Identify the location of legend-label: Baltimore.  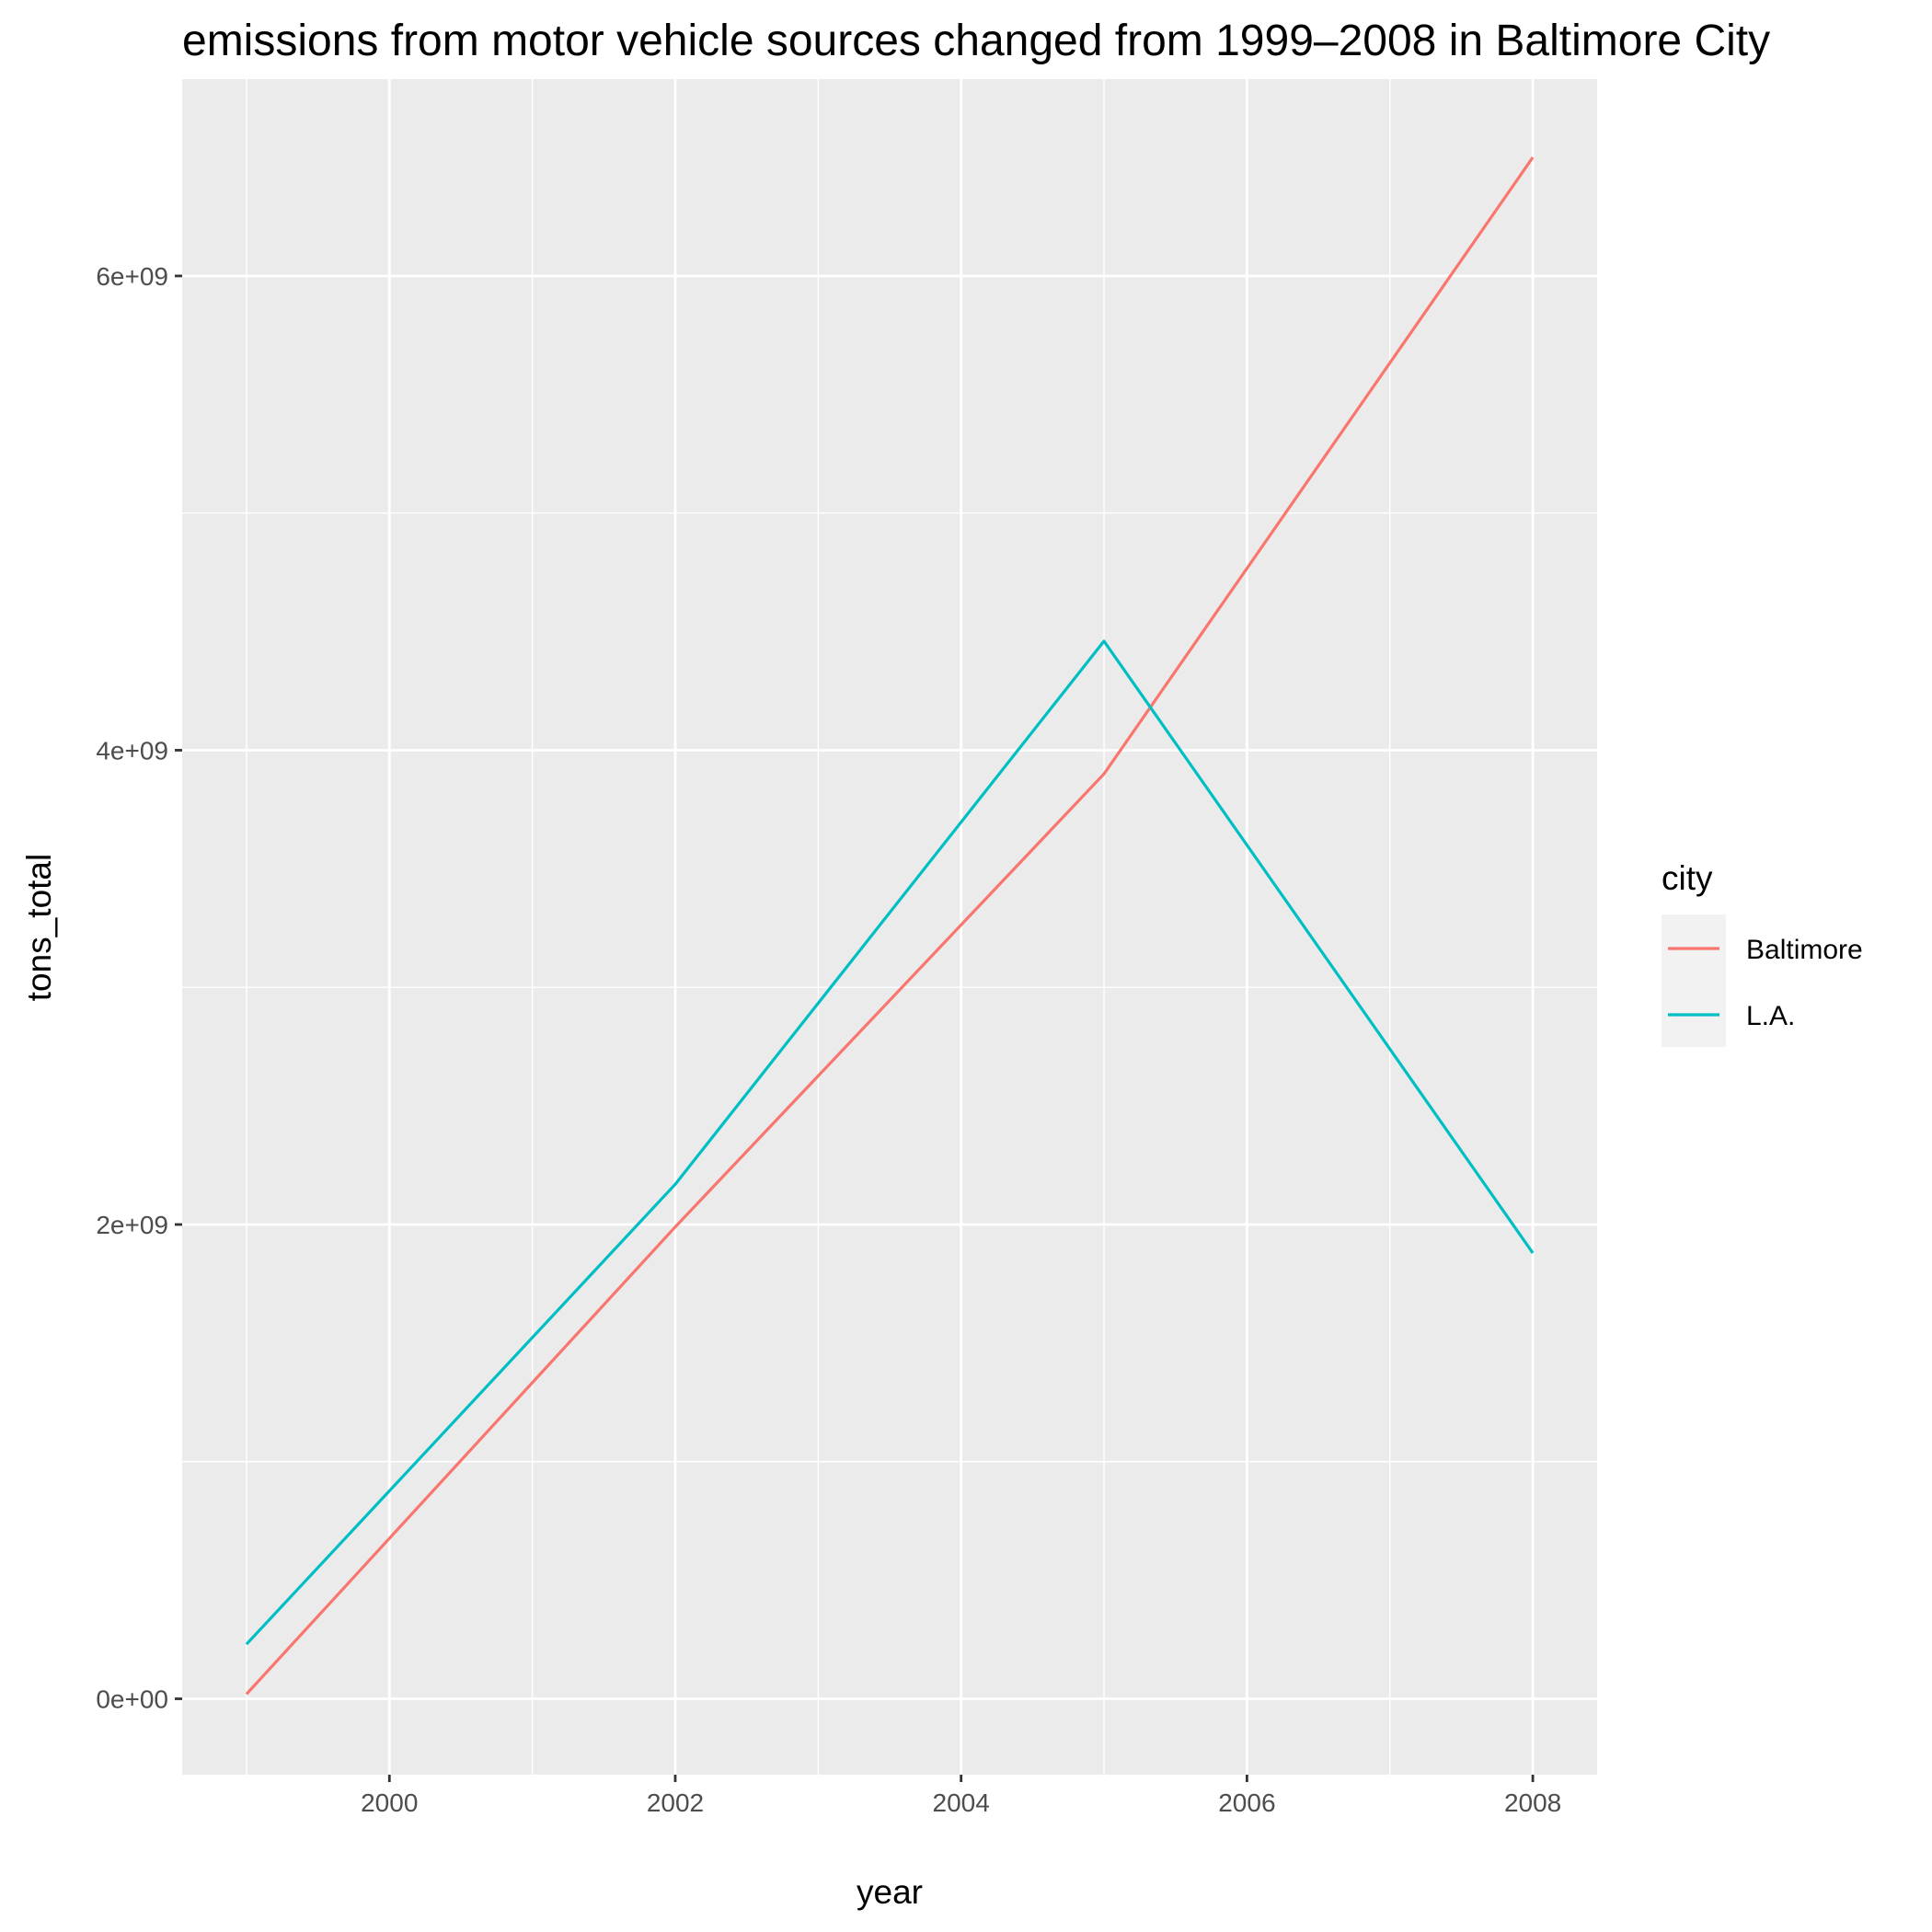
(1804, 950).